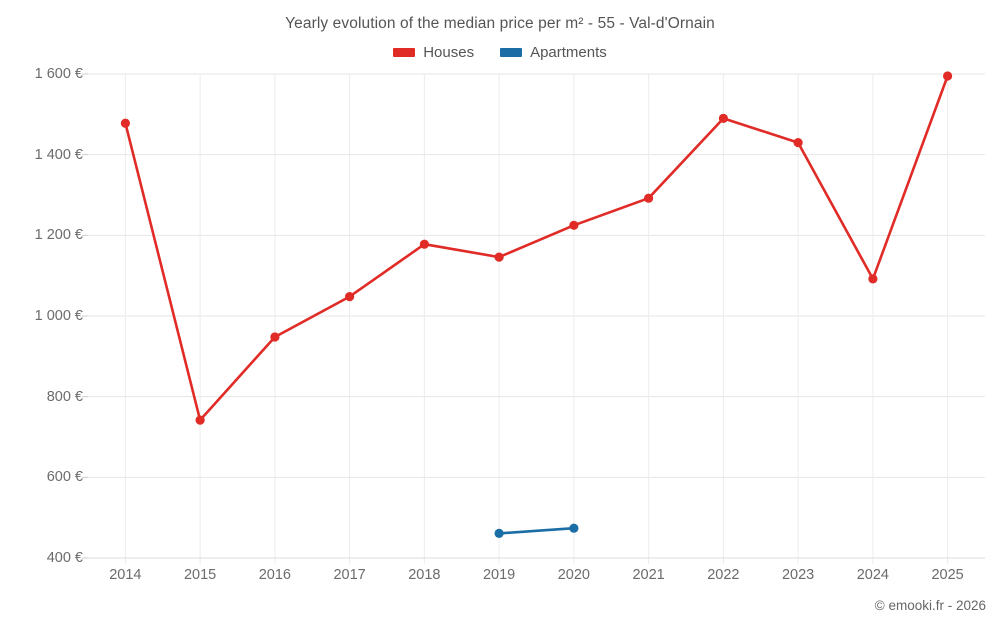 This screenshot has width=1000, height=625. What do you see at coordinates (947, 575) in the screenshot?
I see `x-axis-tick-label: 2025` at bounding box center [947, 575].